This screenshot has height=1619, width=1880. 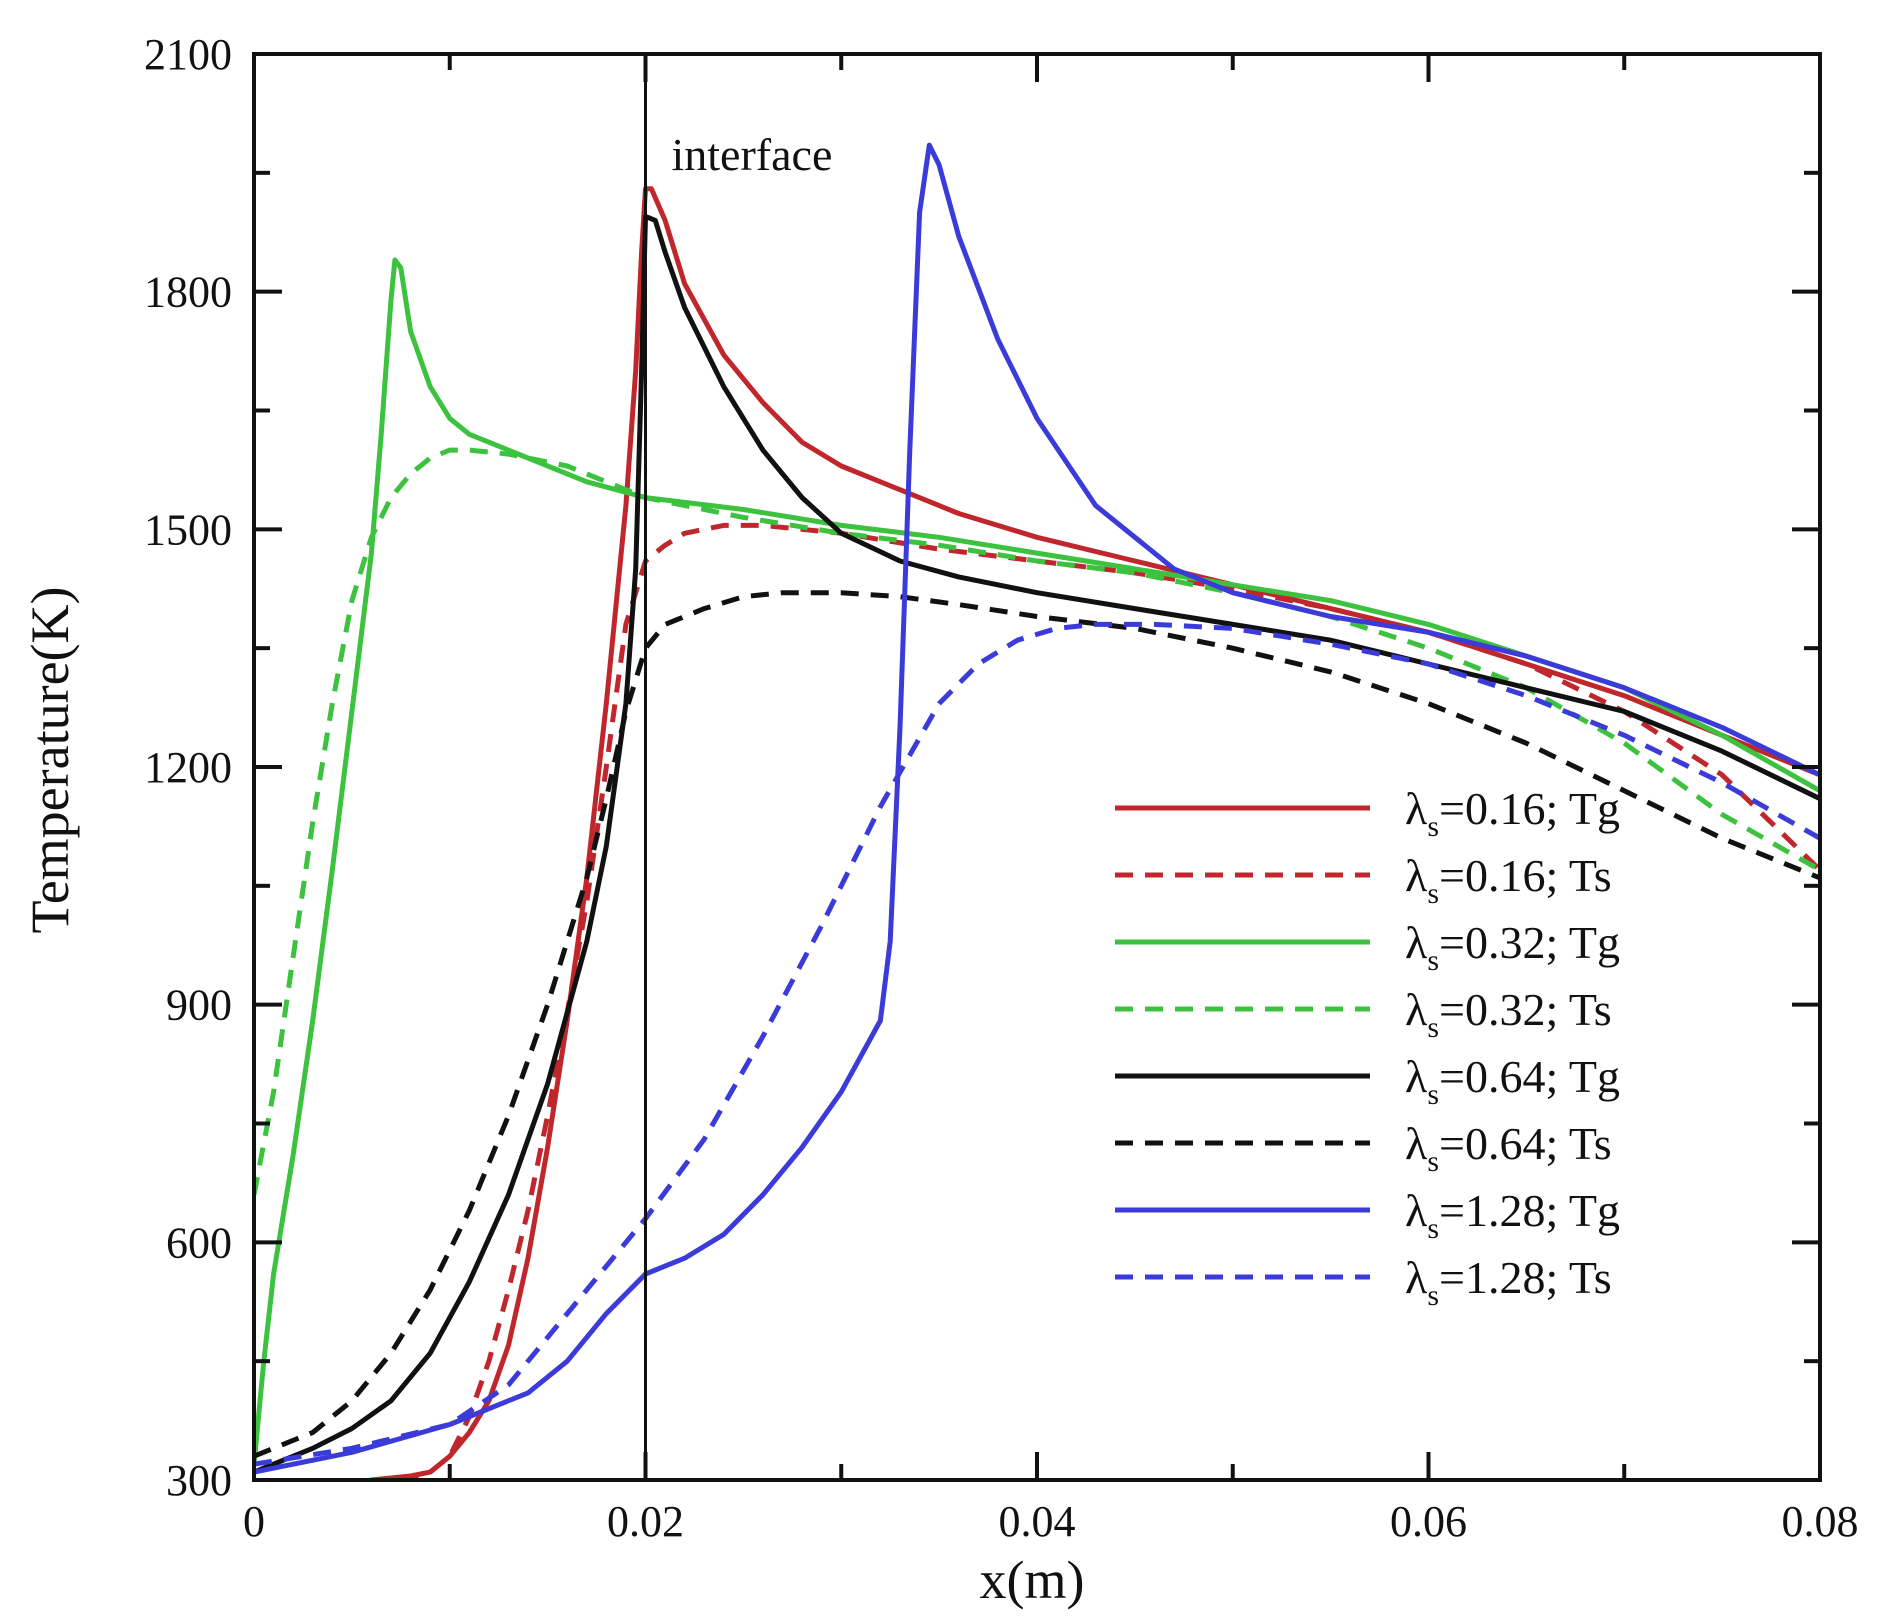 I want to click on legend-label-4: λs=0.32; Ts, so click(x=1508, y=1014).